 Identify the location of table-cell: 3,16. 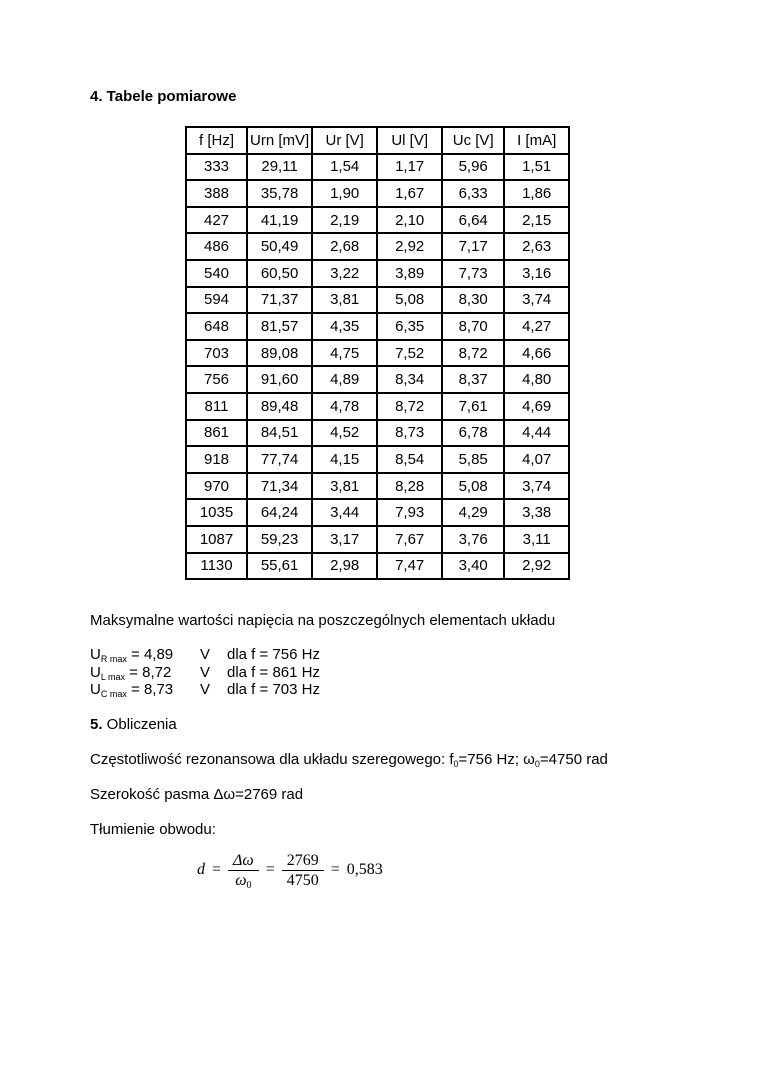
(537, 273).